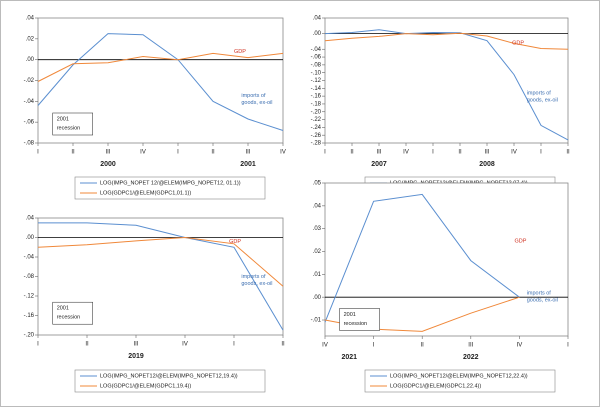 This screenshot has width=600, height=407. Describe the element at coordinates (316, 89) in the screenshot. I see `y-tick-label: -.14` at that location.